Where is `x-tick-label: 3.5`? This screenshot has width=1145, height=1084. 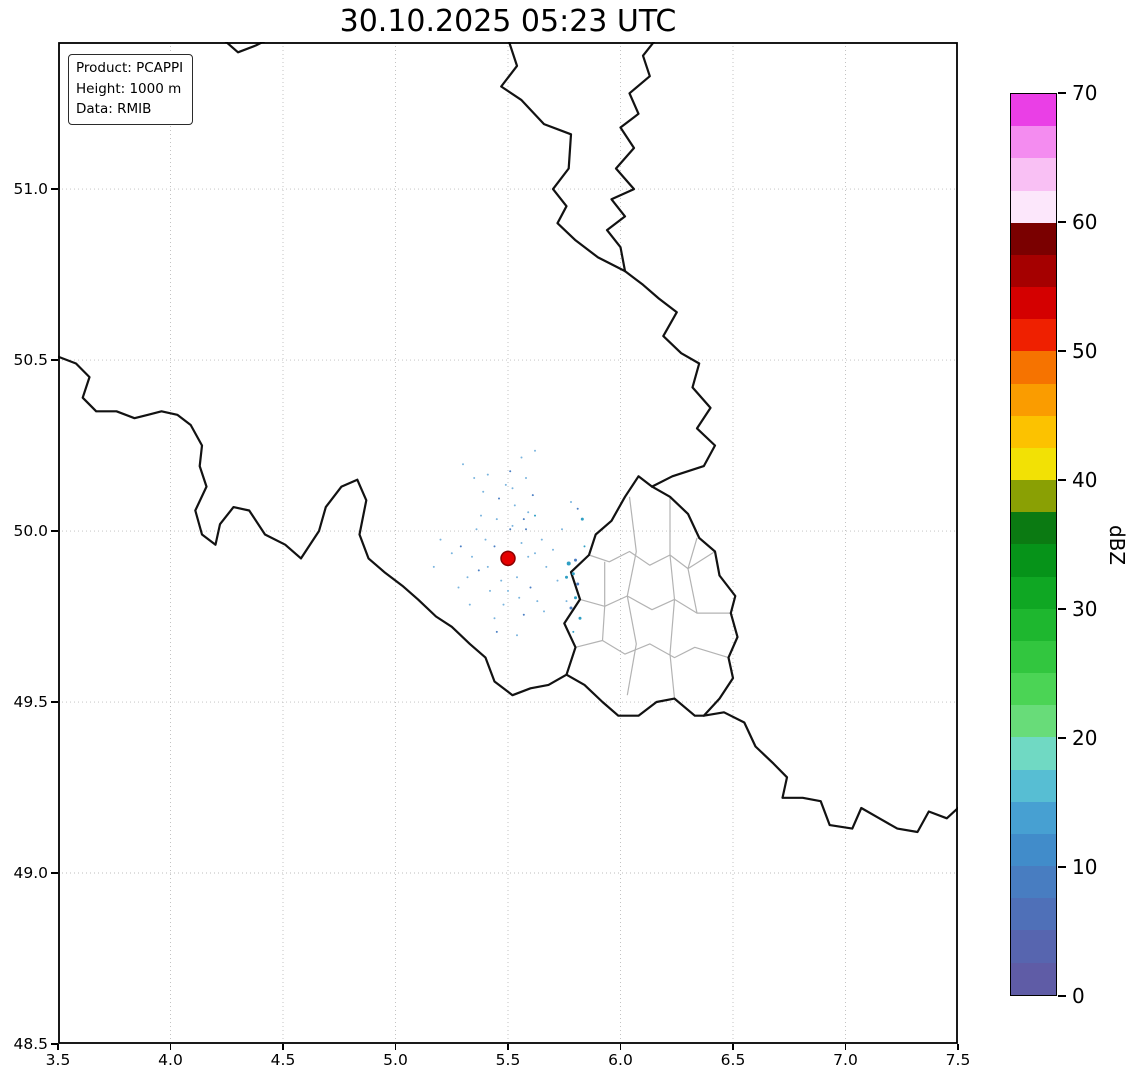 x-tick-label: 3.5 is located at coordinates (58, 1060).